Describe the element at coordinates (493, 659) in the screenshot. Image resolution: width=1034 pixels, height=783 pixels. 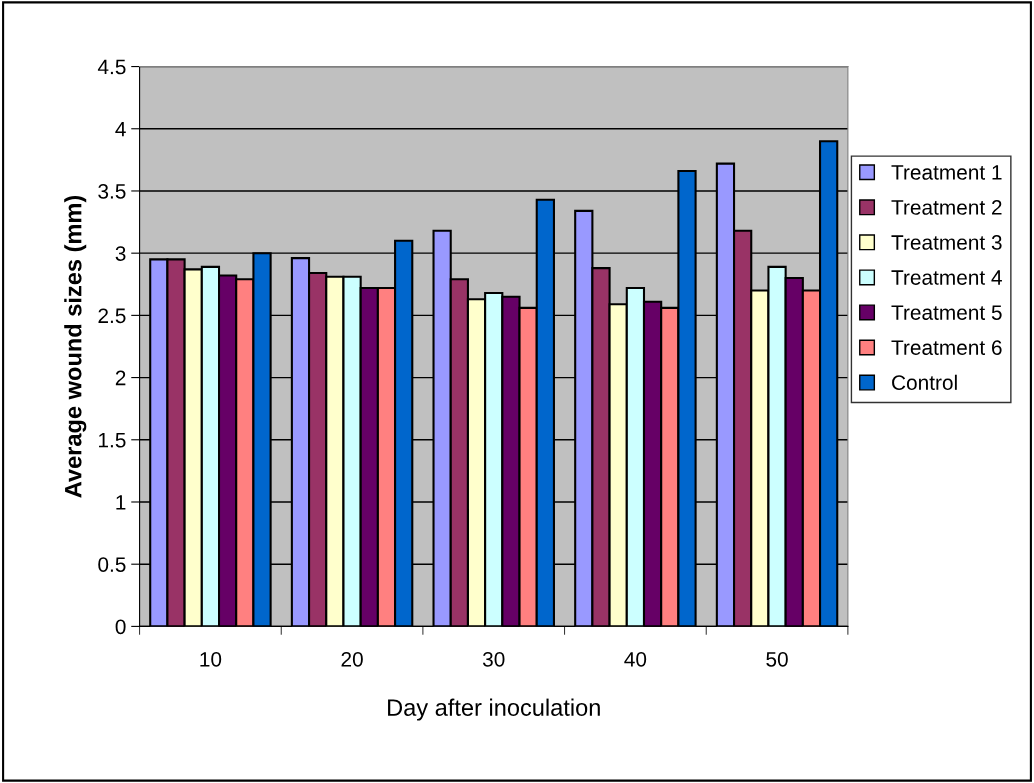
I see `x-tick-label: 30` at that location.